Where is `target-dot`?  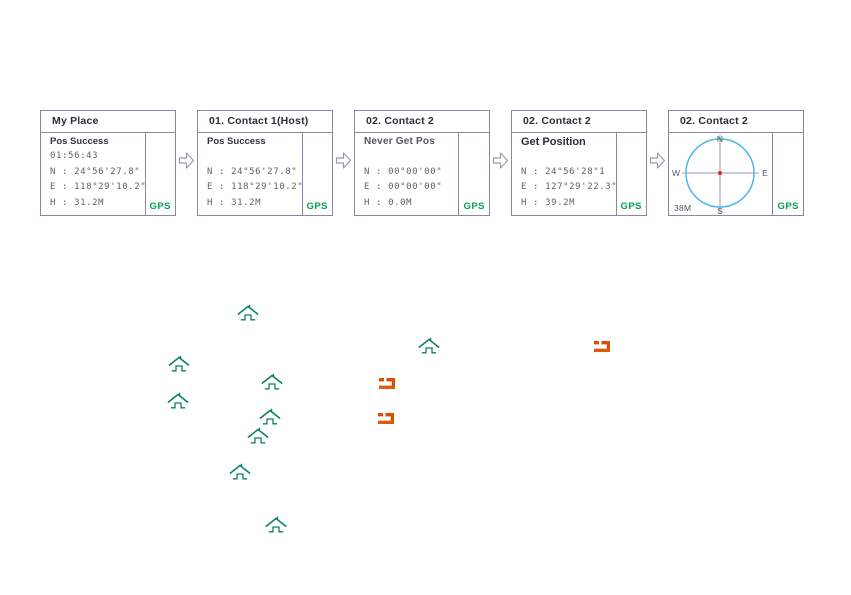 target-dot is located at coordinates (720, 173).